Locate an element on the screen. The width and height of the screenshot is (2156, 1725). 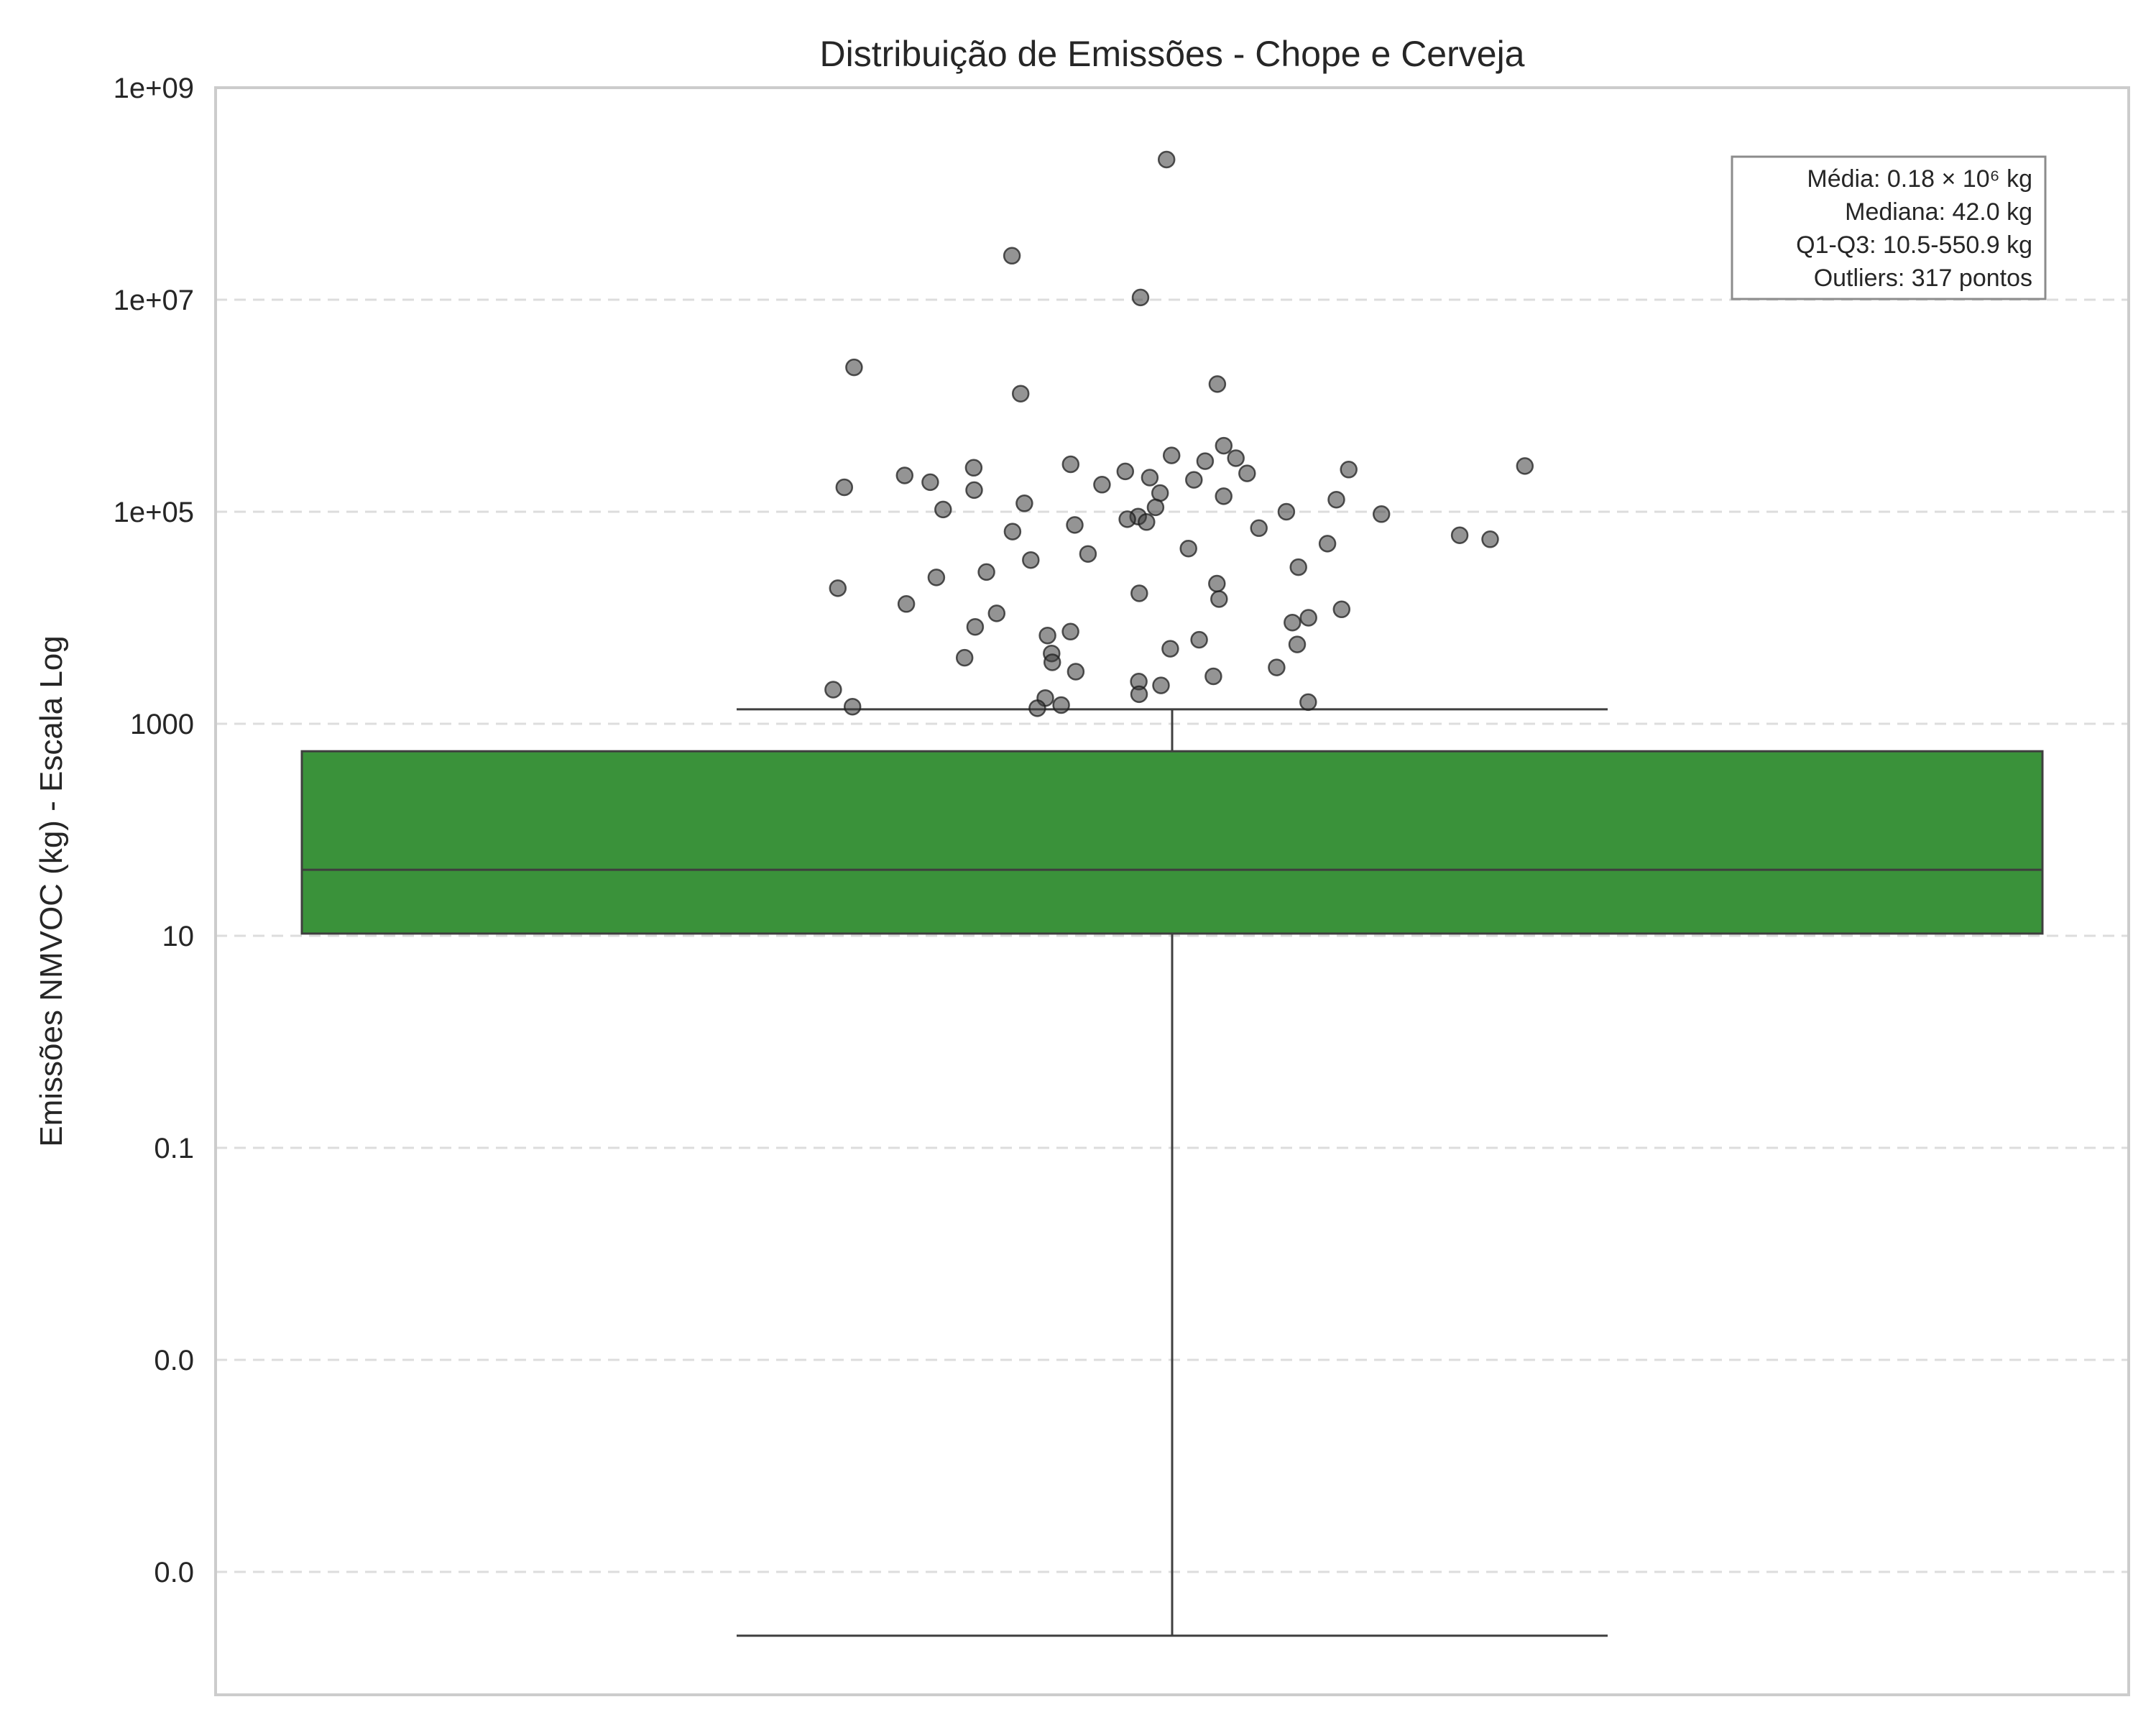
y-tick-labels: 0.0 0.0 0.1 10 1000 1e+05 1e+07 1e+09 is located at coordinates (154, 830).